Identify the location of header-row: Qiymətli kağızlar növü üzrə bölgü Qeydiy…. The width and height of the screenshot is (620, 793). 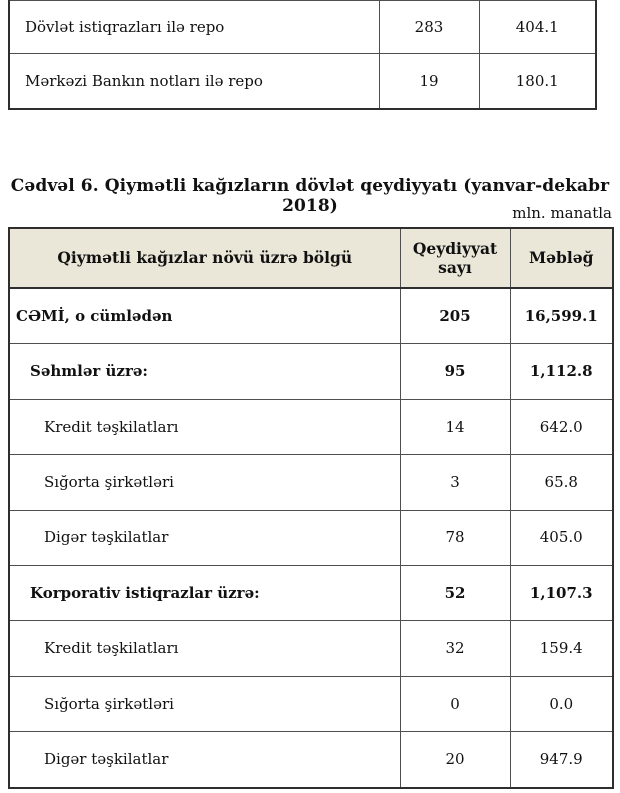
(311, 258).